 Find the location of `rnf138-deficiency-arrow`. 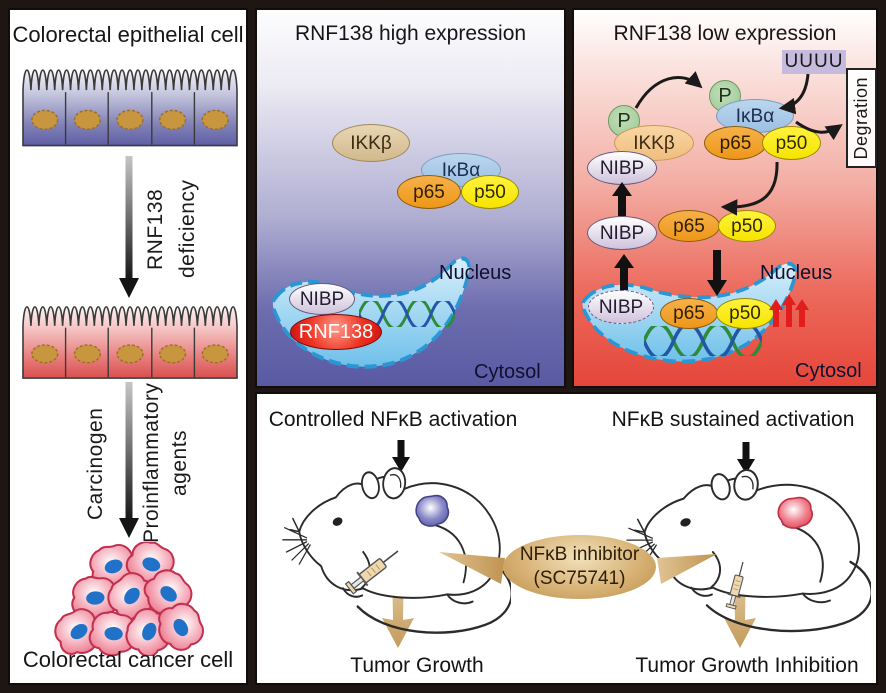

rnf138-deficiency-arrow is located at coordinates (129, 227).